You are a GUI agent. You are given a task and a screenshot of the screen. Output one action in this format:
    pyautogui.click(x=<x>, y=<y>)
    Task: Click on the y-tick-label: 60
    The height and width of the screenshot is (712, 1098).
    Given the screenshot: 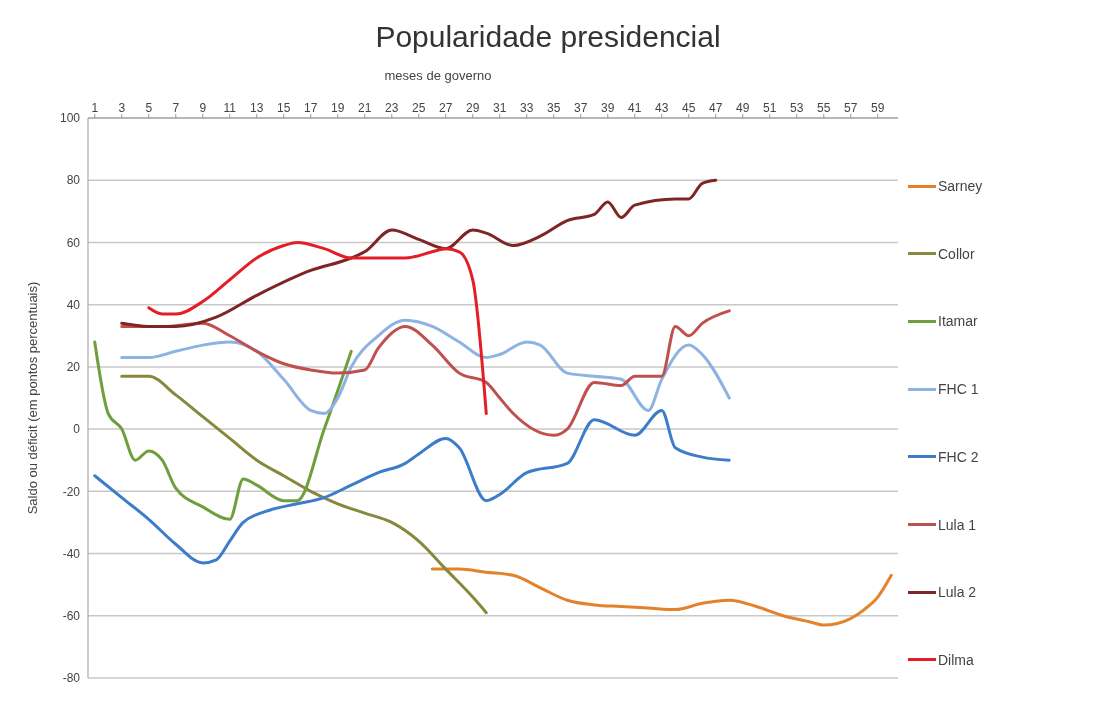 What is the action you would take?
    pyautogui.click(x=73, y=242)
    